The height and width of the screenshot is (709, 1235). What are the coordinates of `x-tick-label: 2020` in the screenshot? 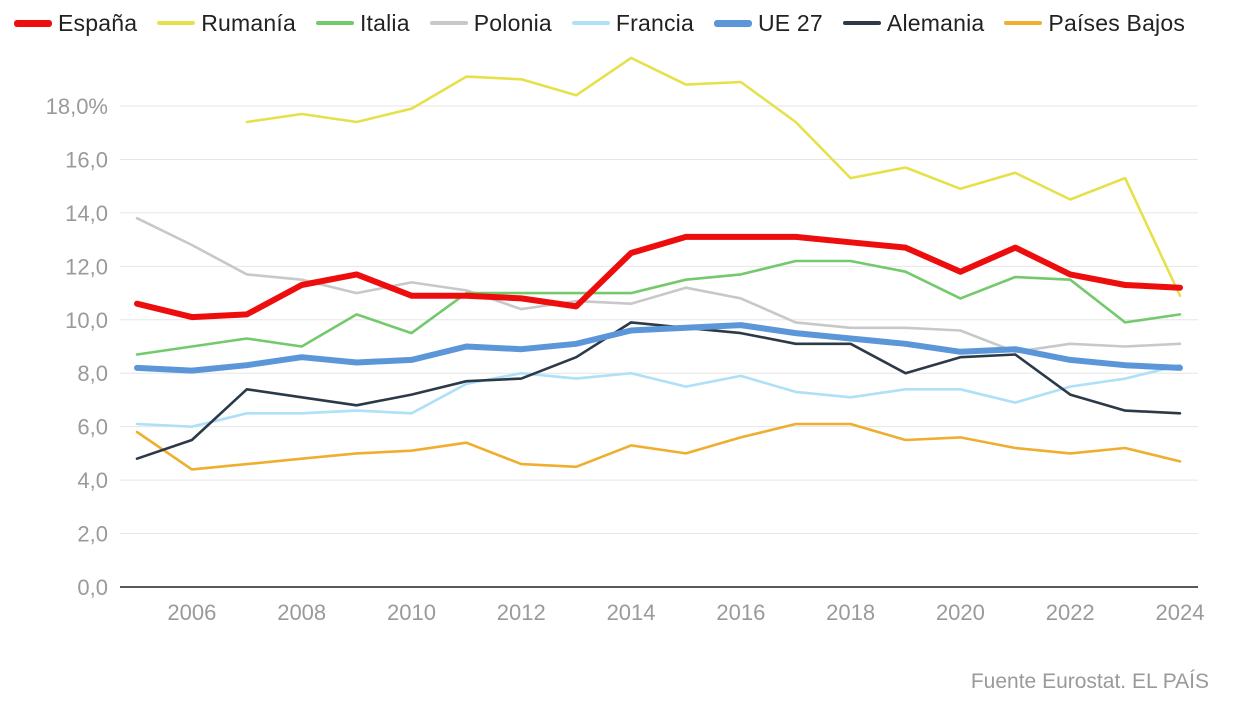 It's located at (960, 612).